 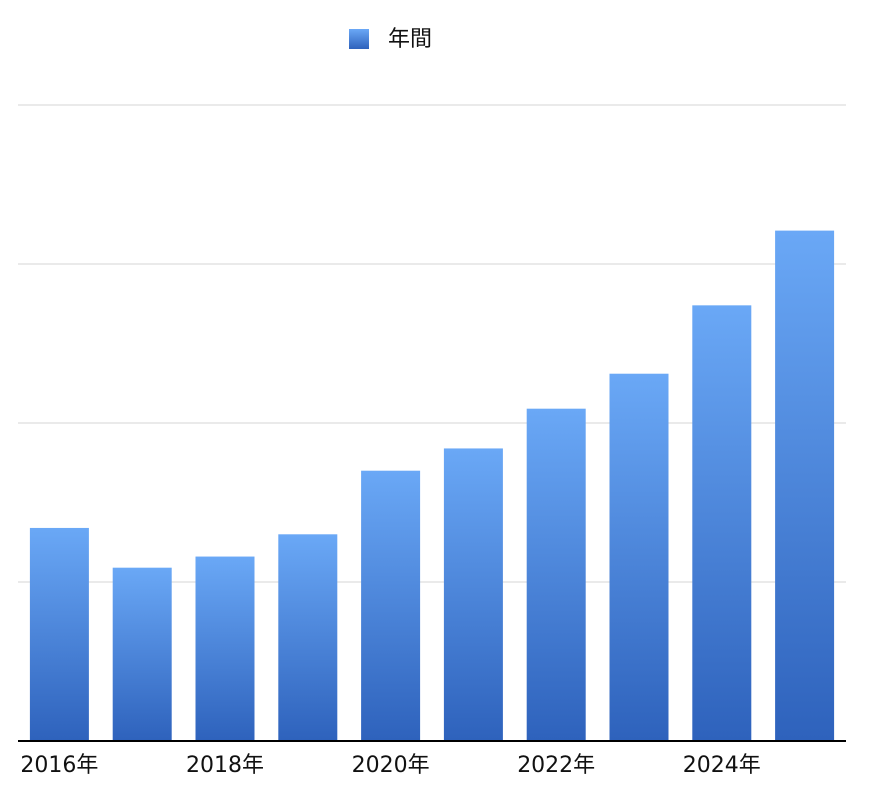 I want to click on x-tick-label: 2022年, so click(x=556, y=765).